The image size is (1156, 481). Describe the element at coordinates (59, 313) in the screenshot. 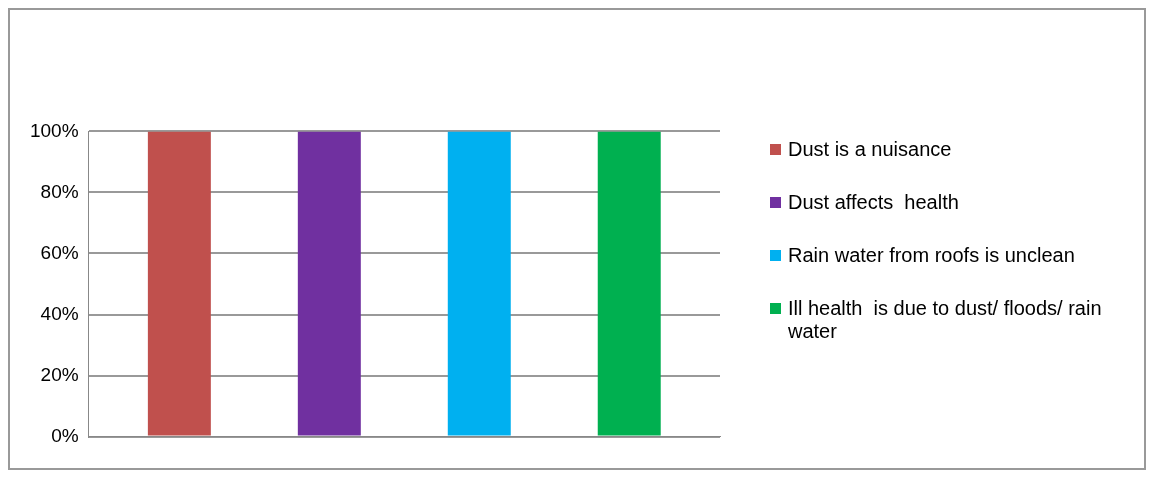

I see `y-tick-label: 40%` at that location.